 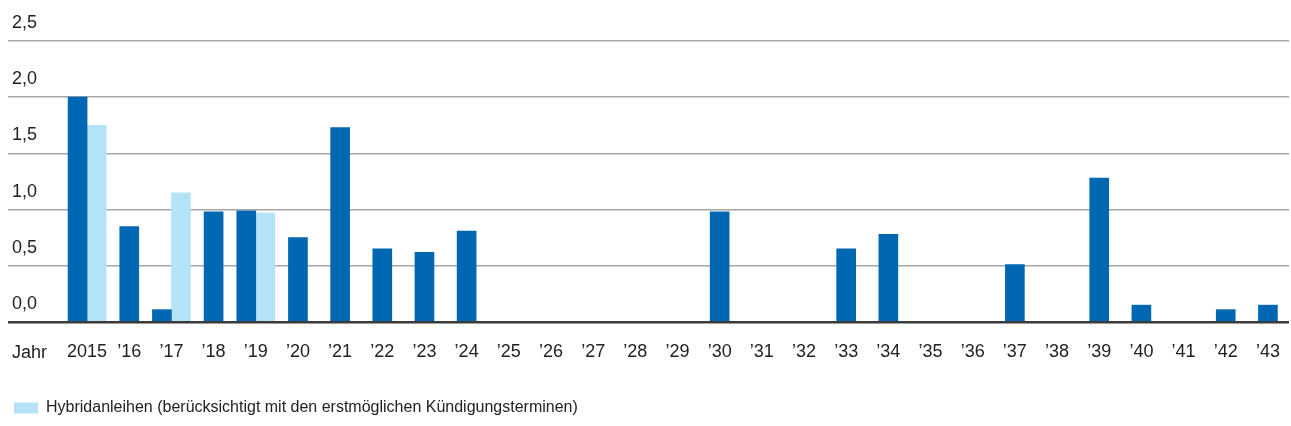 What do you see at coordinates (719, 350) in the screenshot?
I see `x-tick-label: ’30` at bounding box center [719, 350].